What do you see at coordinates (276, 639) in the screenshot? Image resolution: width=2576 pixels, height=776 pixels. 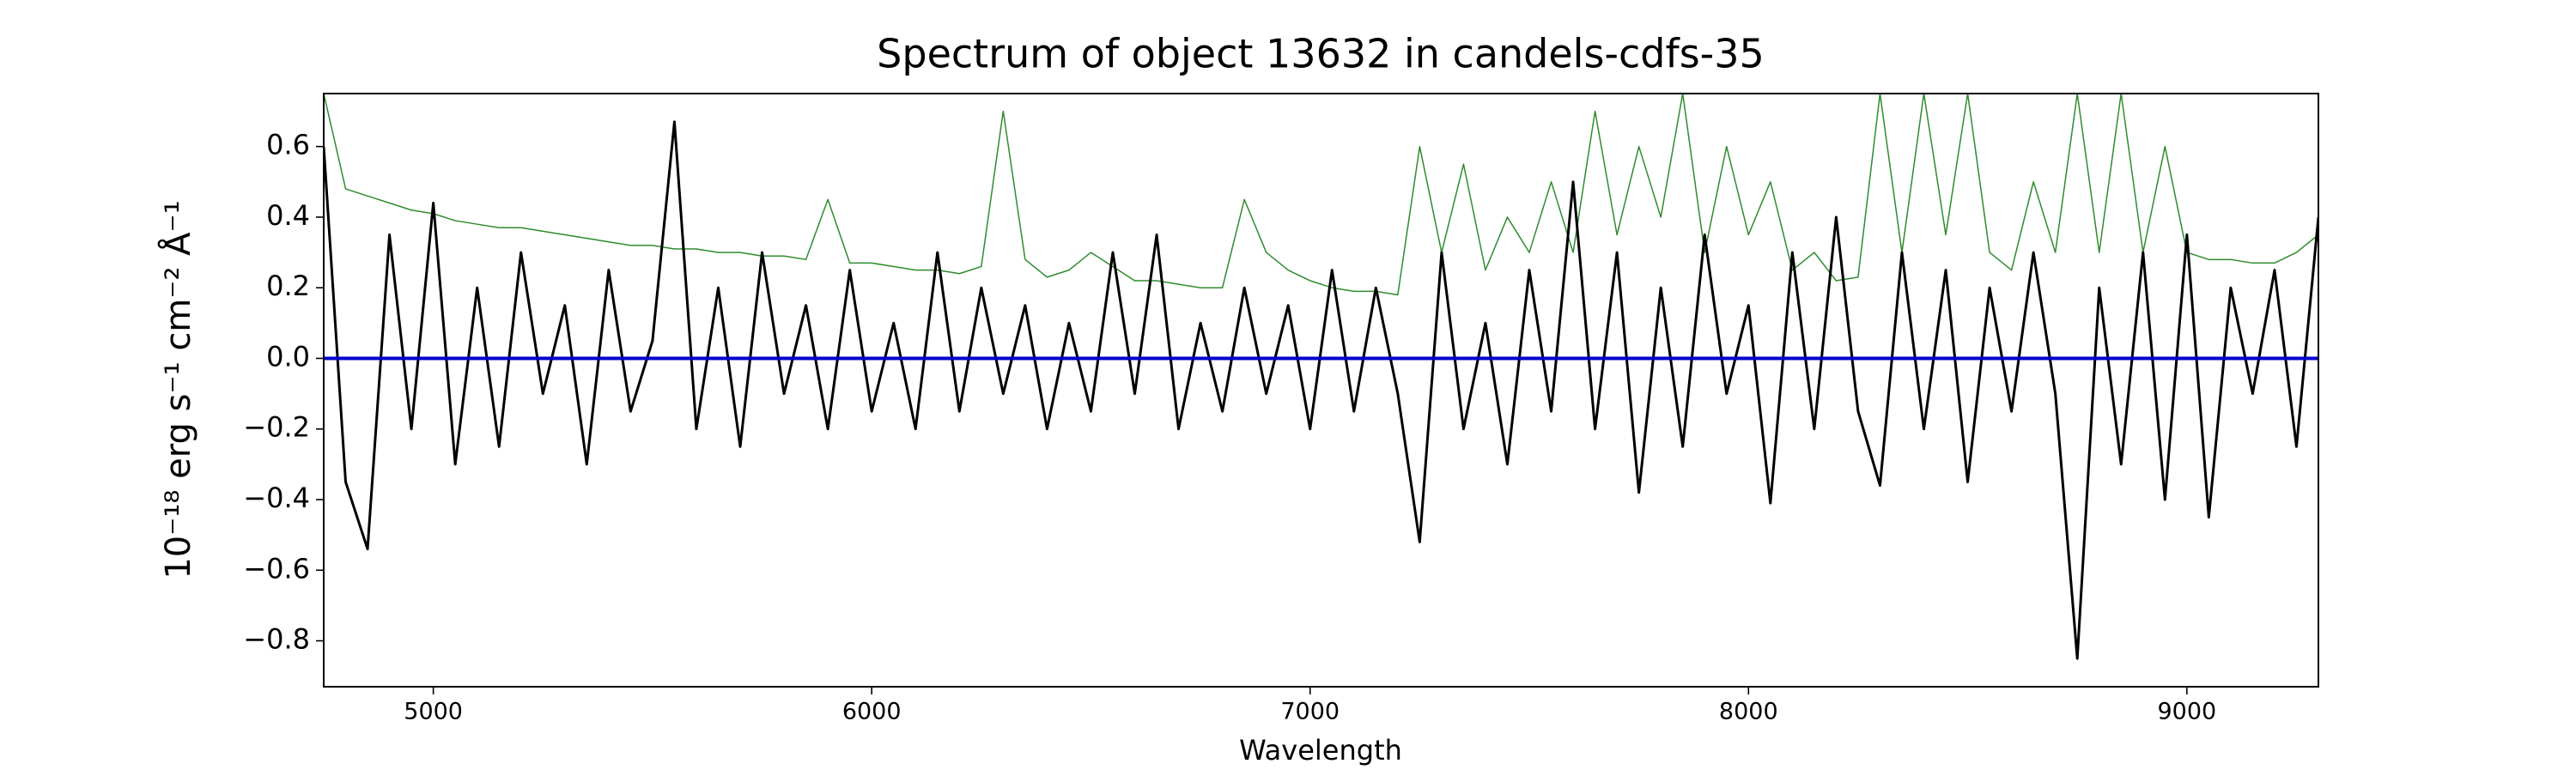 I see `y-tick-label: −0.8` at bounding box center [276, 639].